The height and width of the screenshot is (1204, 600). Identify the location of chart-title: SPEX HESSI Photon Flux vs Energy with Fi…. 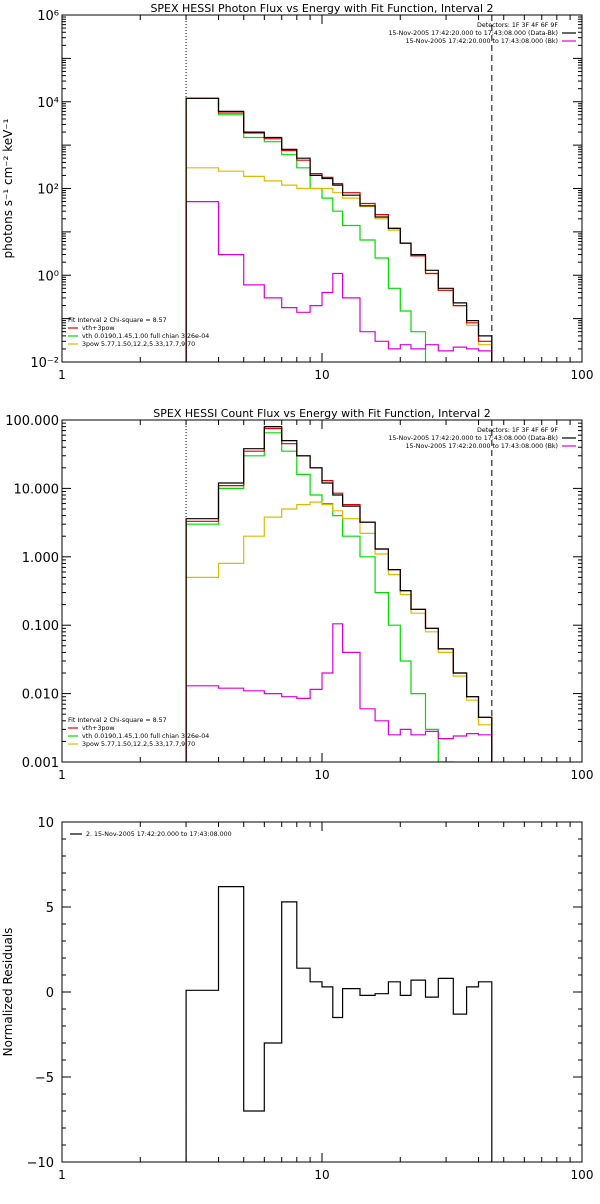
(321, 8).